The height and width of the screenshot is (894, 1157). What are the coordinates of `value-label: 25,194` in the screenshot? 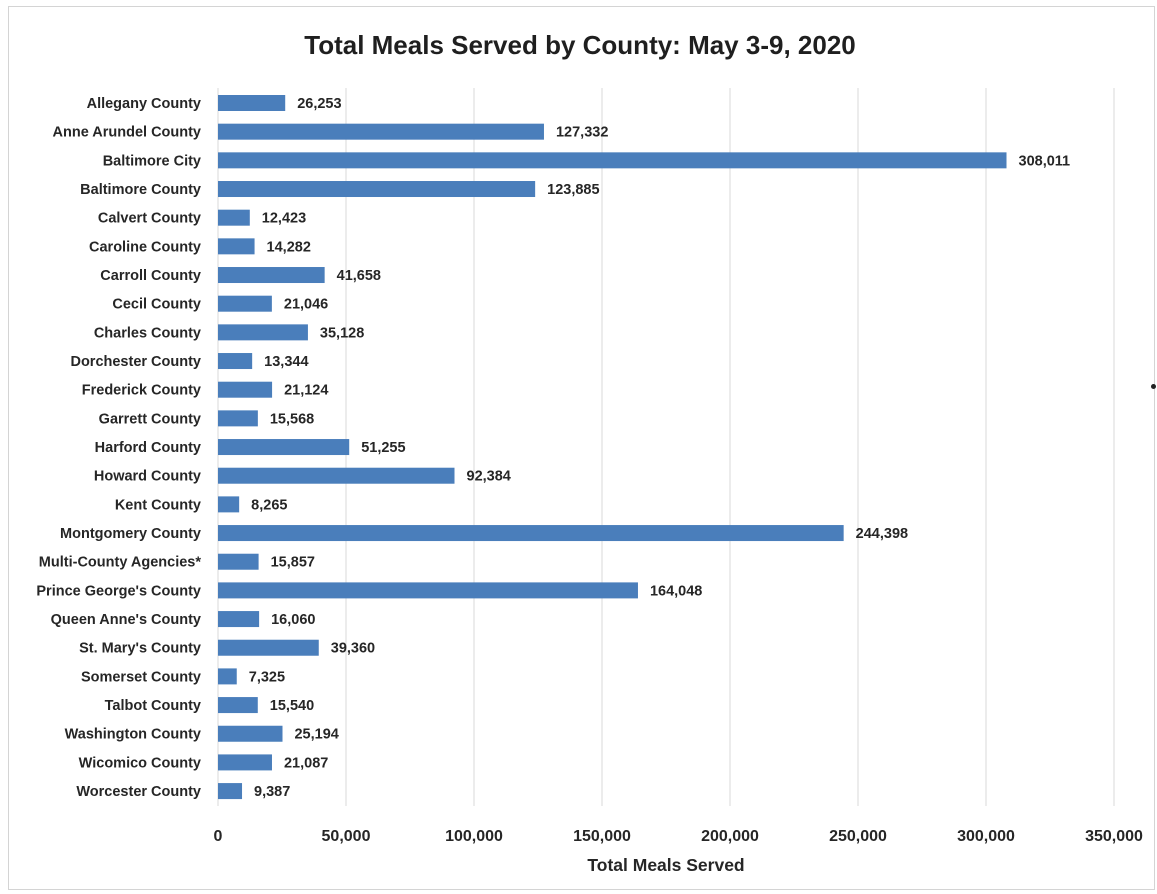 It's located at (316, 735).